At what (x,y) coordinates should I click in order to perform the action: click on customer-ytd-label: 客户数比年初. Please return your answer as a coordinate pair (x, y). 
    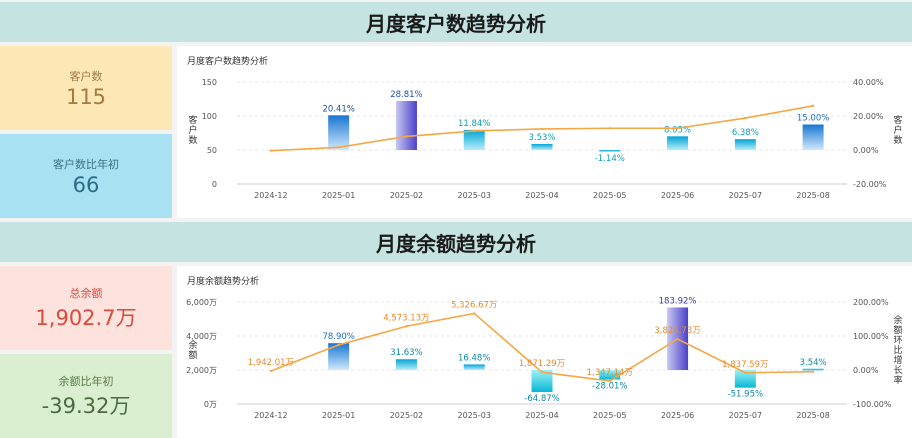
    Looking at the image, I should click on (86, 164).